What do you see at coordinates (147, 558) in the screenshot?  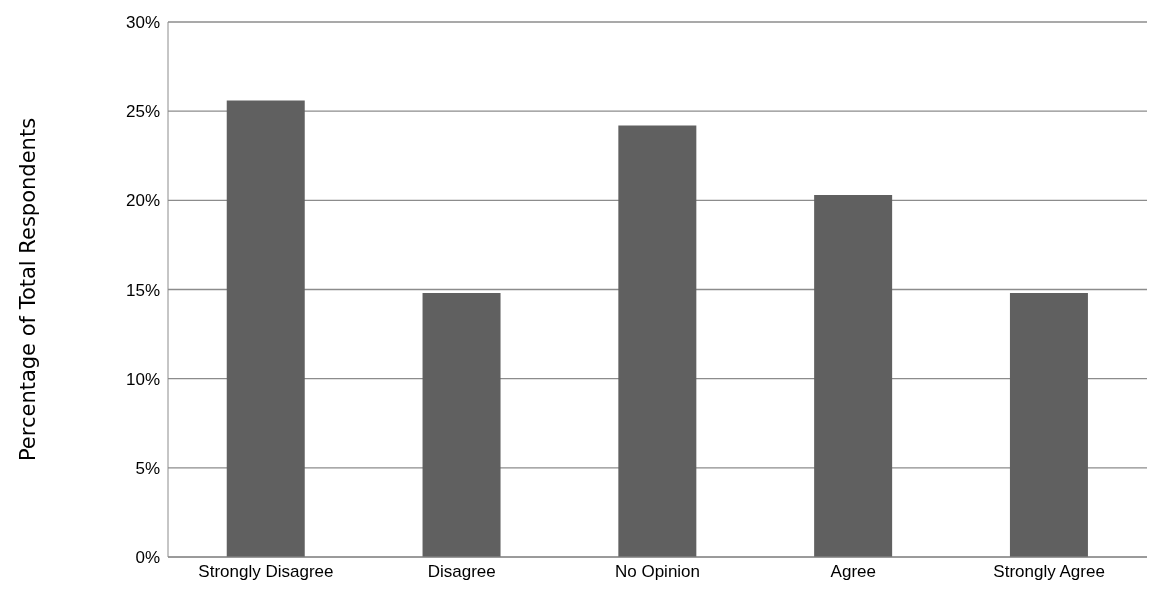 I see `y-tick-label: 0%` at bounding box center [147, 558].